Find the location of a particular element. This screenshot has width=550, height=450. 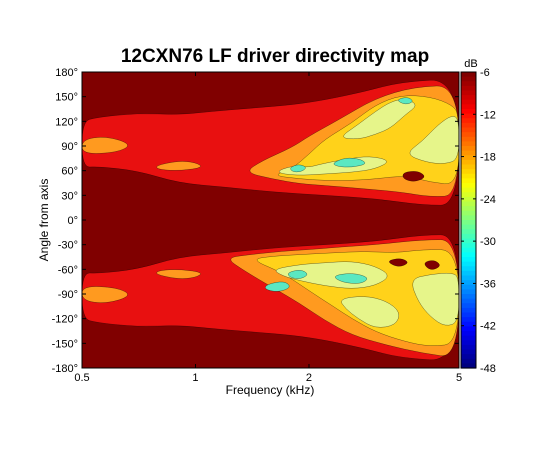

colorbar-label: dB is located at coordinates (470, 64).